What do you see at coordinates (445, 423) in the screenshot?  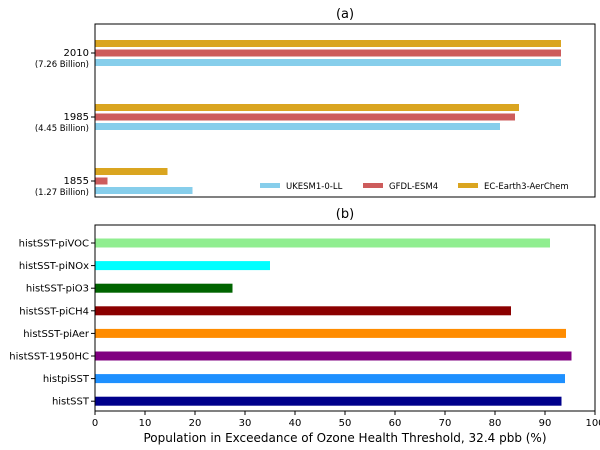 I see `x-tick-label: 70` at bounding box center [445, 423].